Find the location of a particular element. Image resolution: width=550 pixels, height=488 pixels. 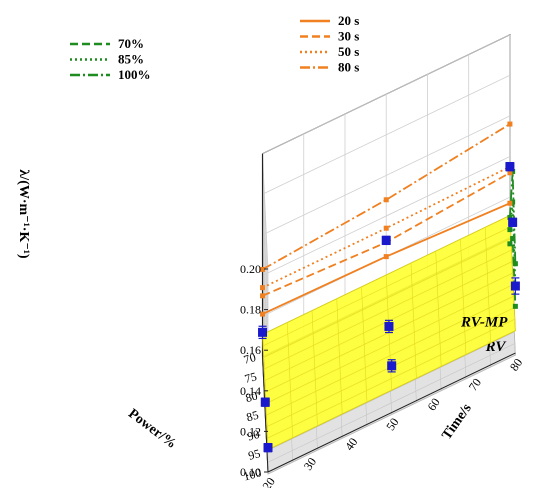

x-tick-label: 90 is located at coordinates (253, 435).